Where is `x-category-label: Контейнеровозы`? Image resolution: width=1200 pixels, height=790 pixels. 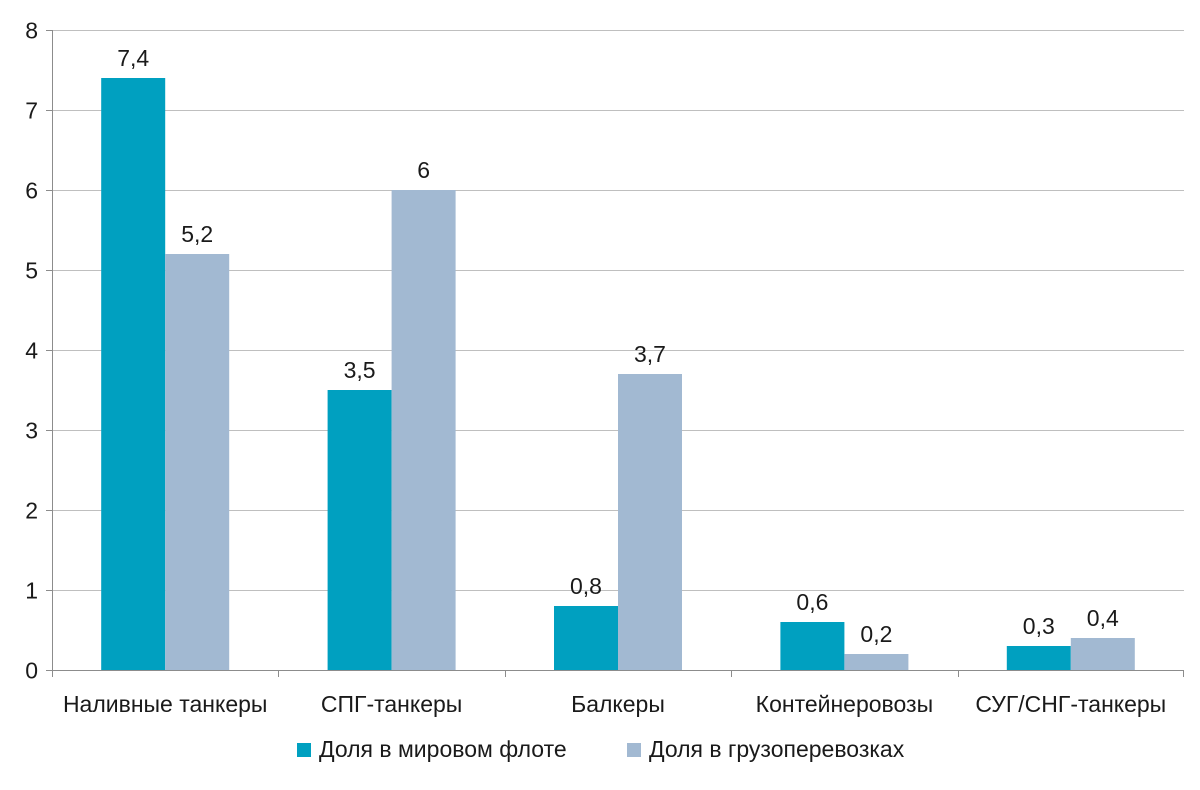
x-category-label: Контейнеровозы is located at coordinates (844, 704).